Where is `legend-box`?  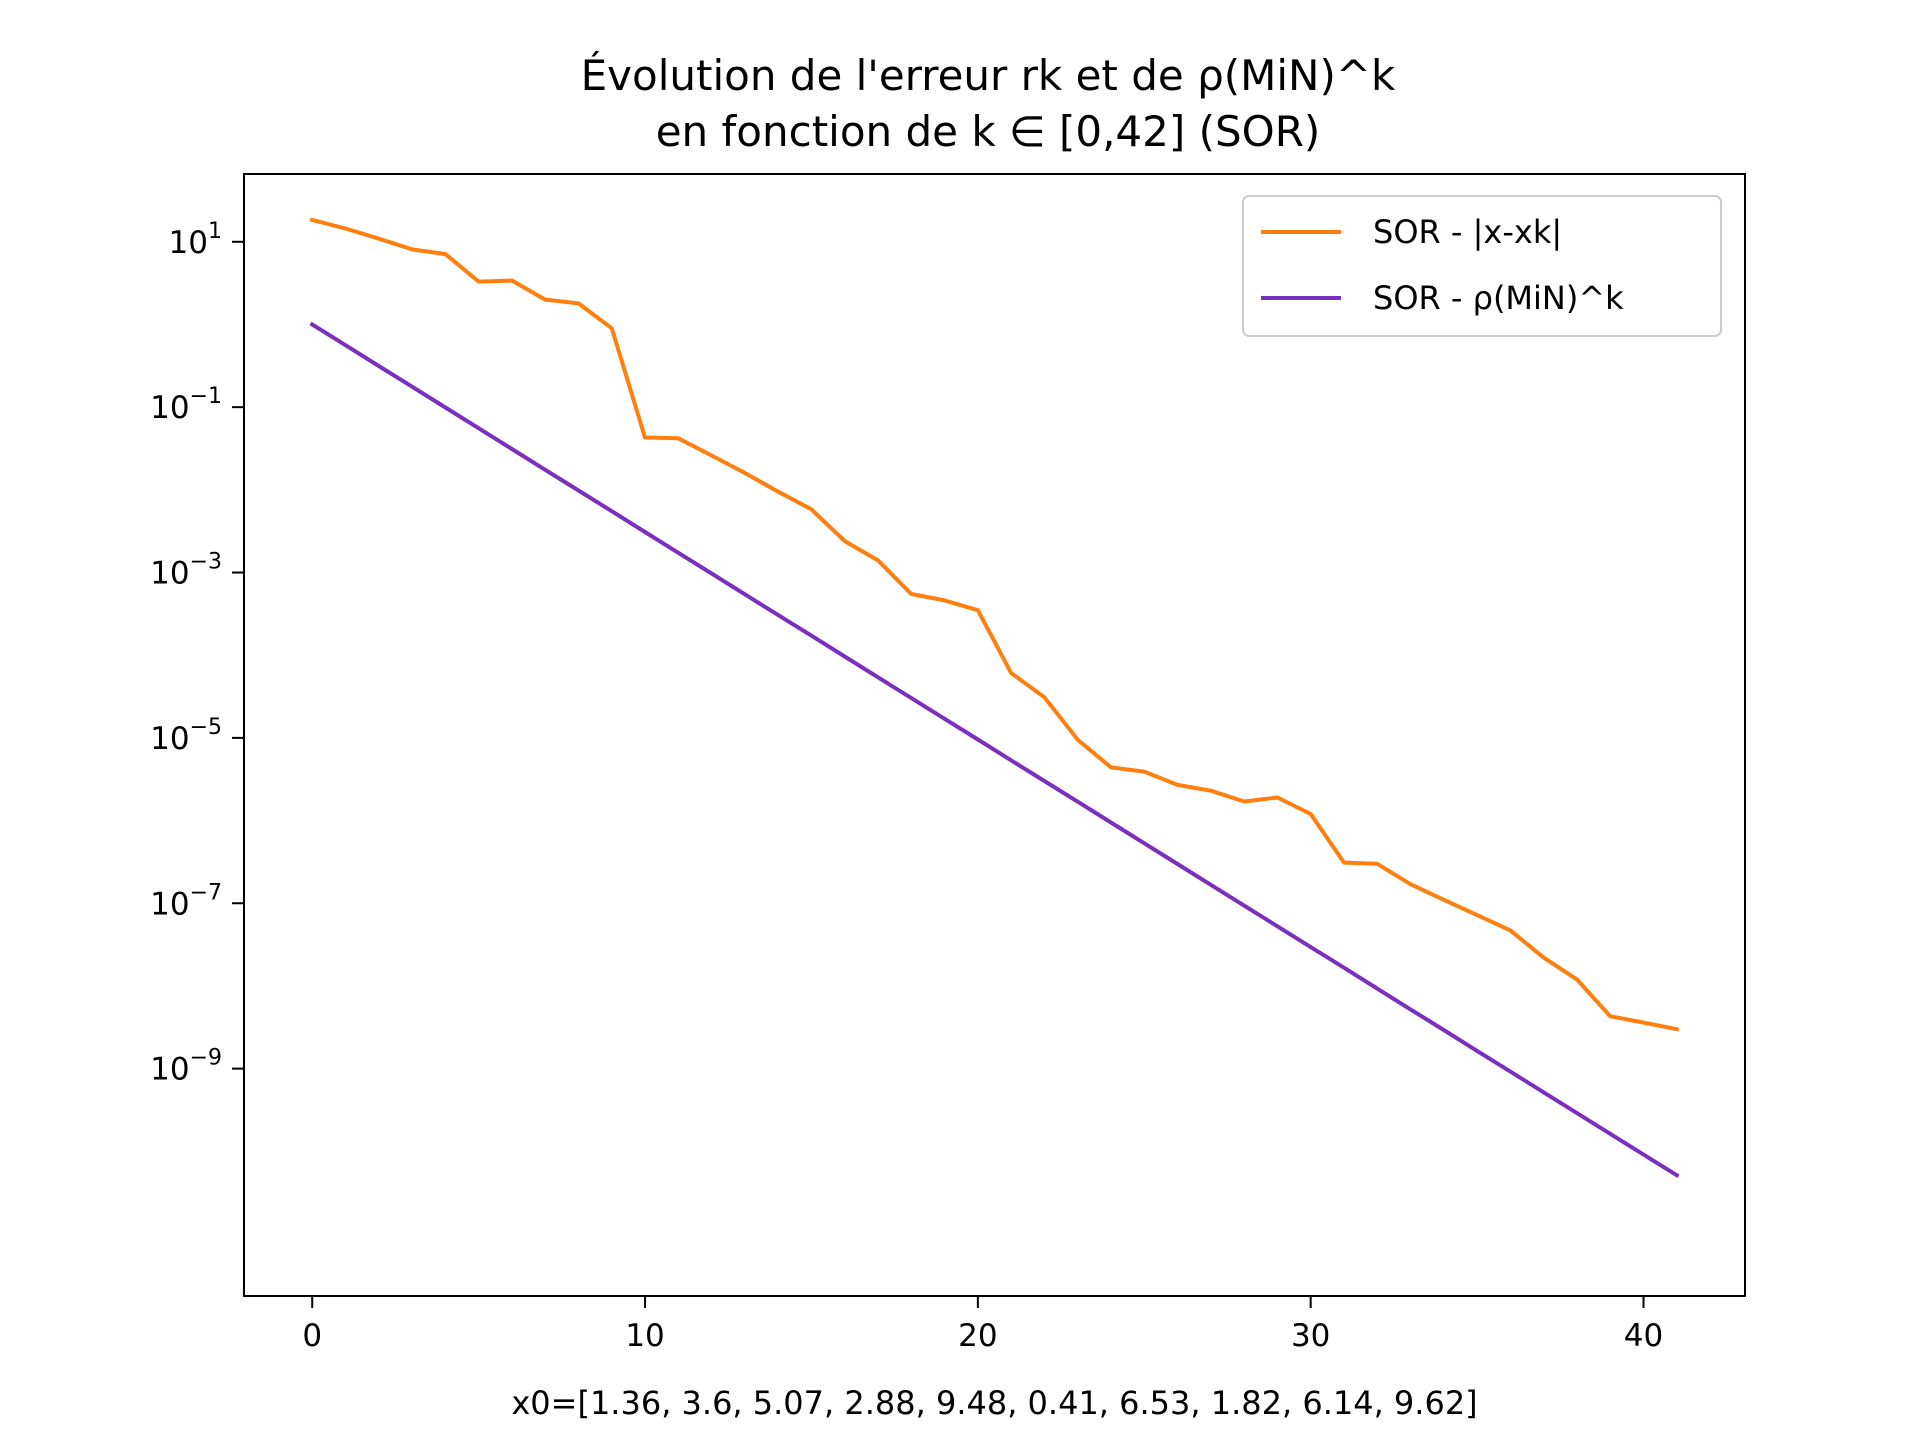 legend-box is located at coordinates (1482, 266).